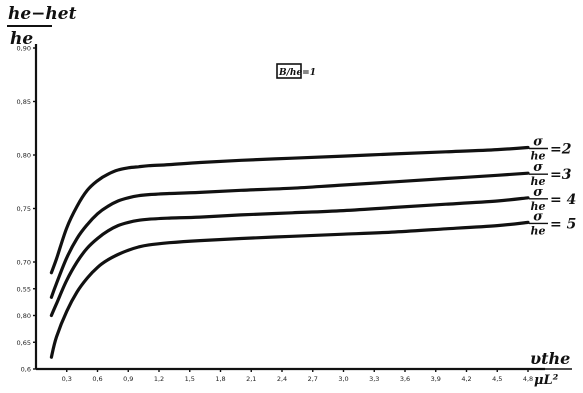 The width and height of the screenshot is (583, 393). What do you see at coordinates (563, 200) in the screenshot?
I see `series-label-value: = 4` at bounding box center [563, 200].